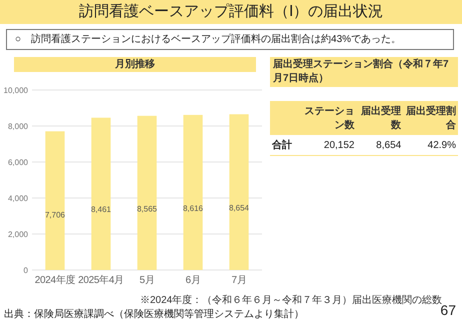 Image resolution: width=462 pixels, height=320 pixels. I want to click on source-note: 出典：保険局医療課調べ（保険医療機関等管理システムより集計）, so click(154, 314).